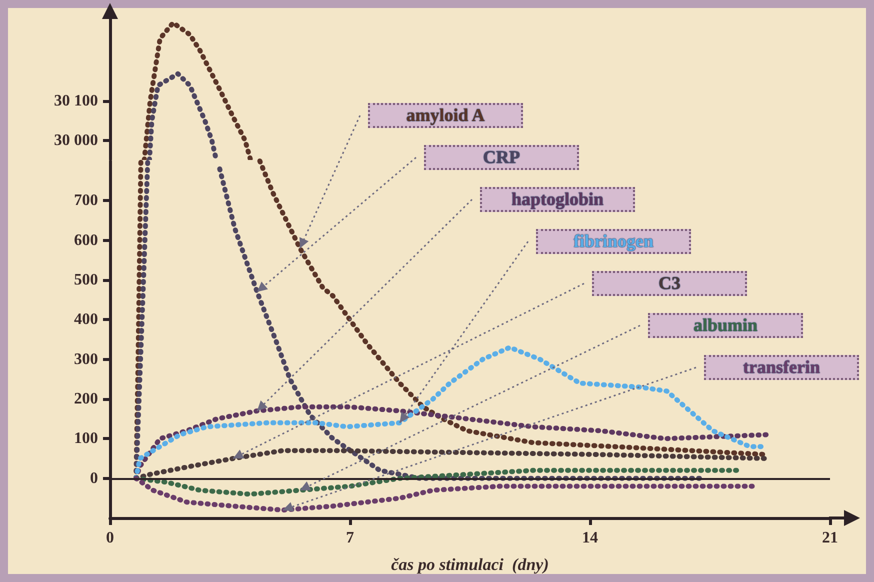 Image resolution: width=874 pixels, height=582 pixels. What do you see at coordinates (350, 538) in the screenshot?
I see `x-tick-label: 7` at bounding box center [350, 538].